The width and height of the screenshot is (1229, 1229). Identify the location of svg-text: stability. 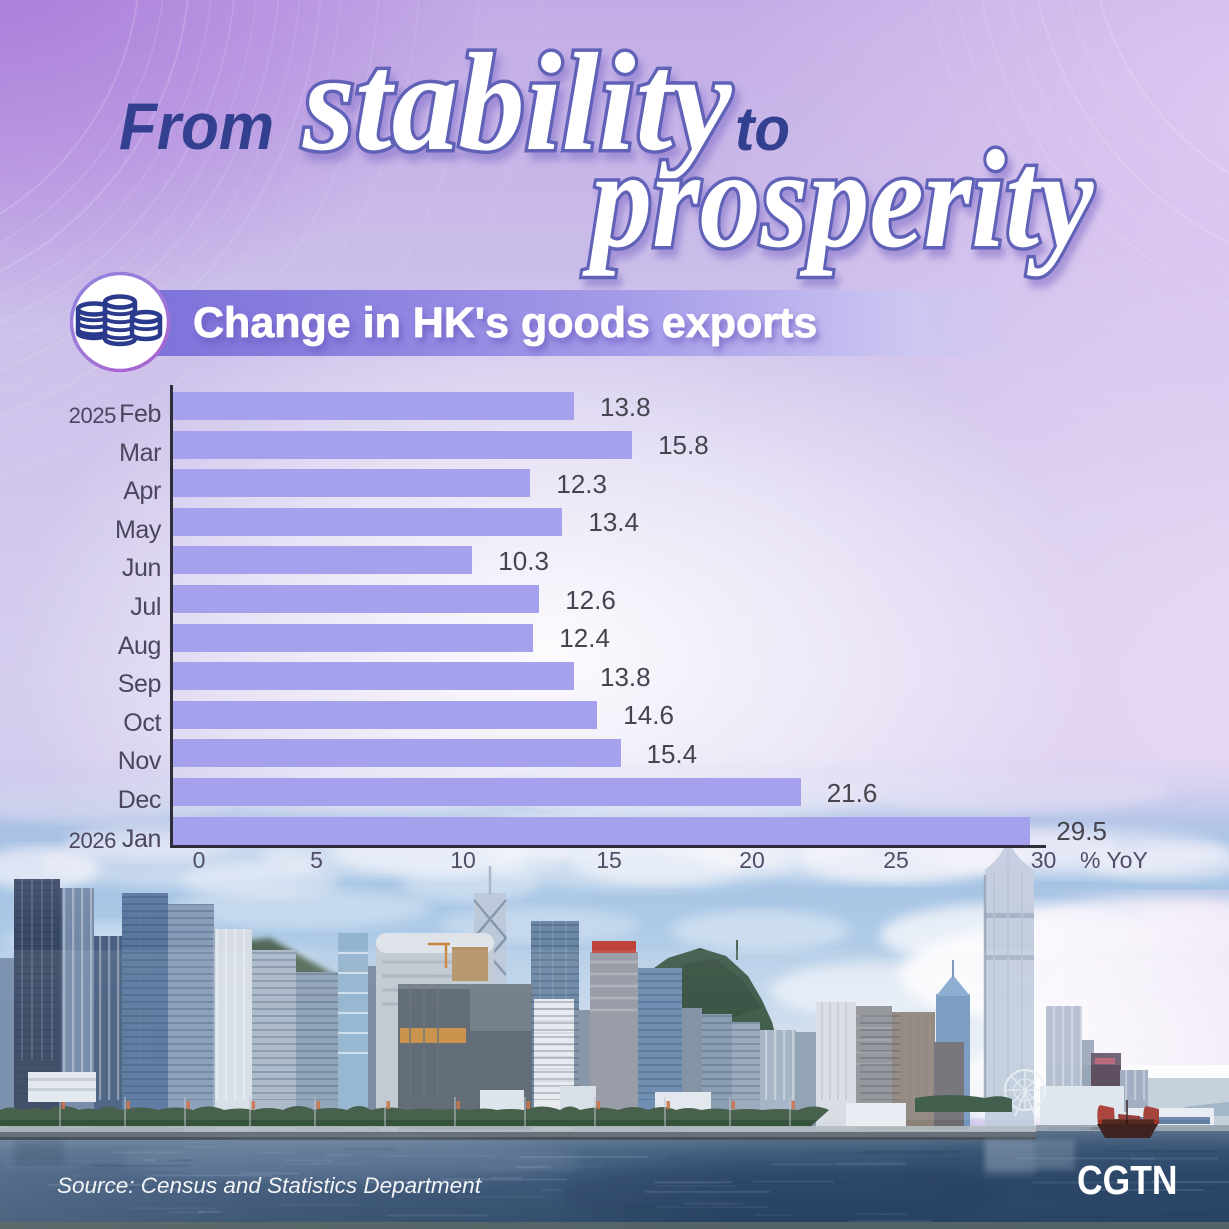
(517, 102).